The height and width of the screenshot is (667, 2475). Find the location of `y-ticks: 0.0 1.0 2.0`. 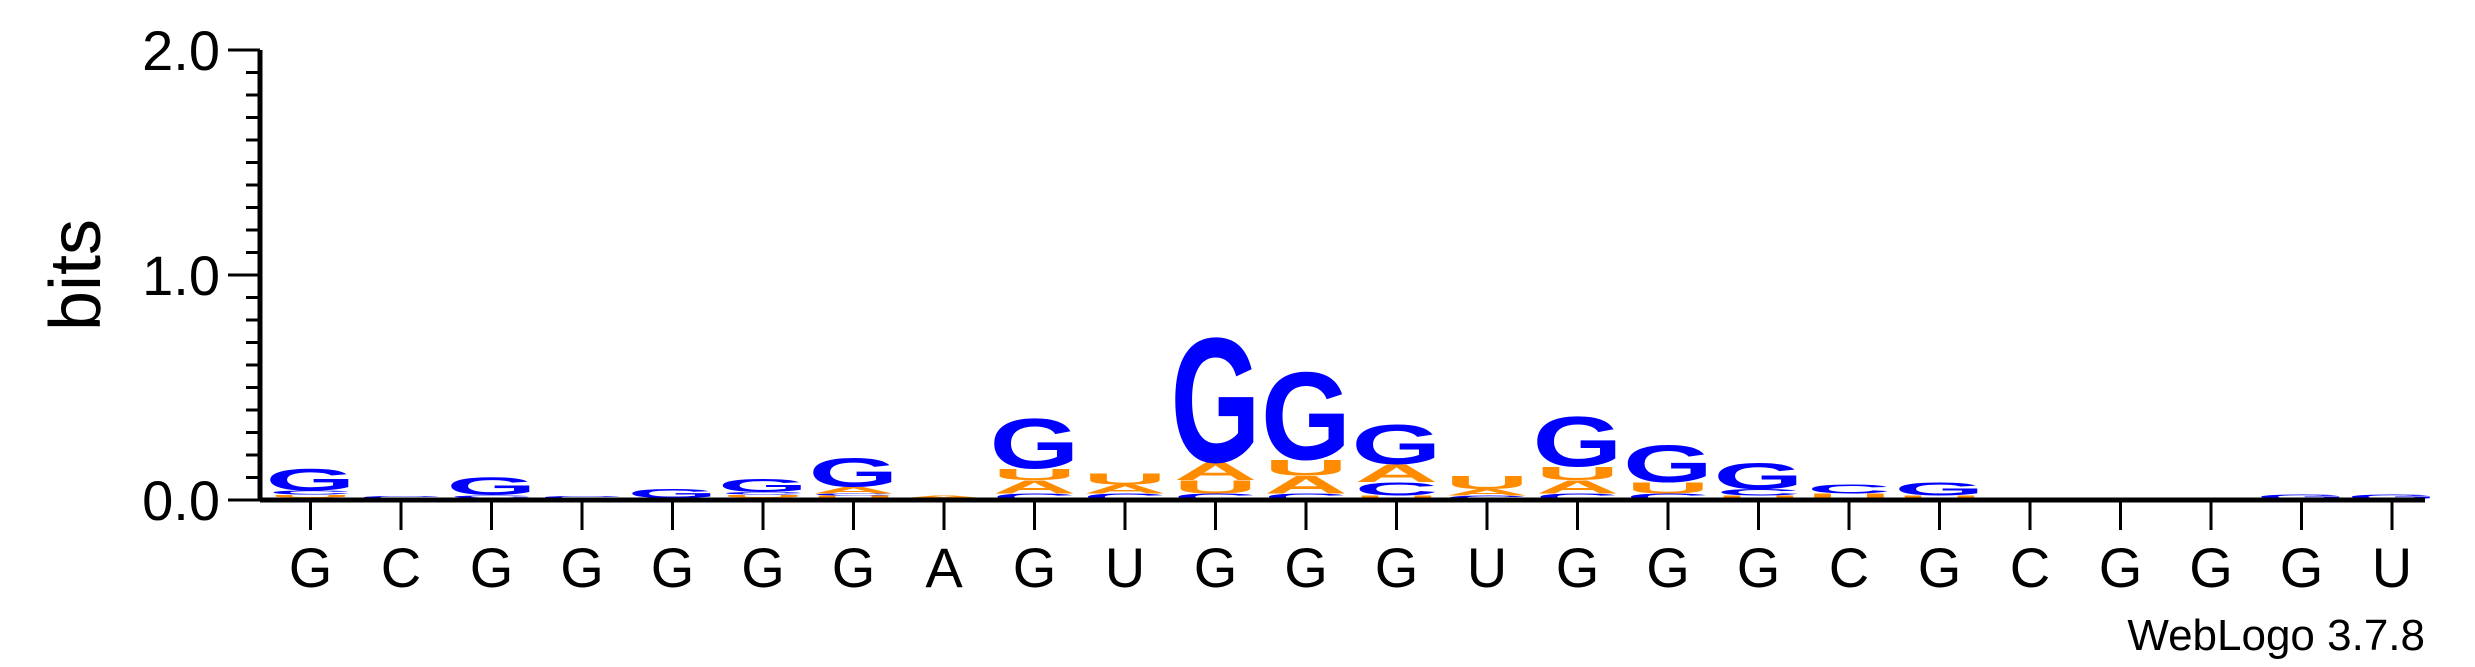

y-ticks: 0.0 1.0 2.0 is located at coordinates (201, 275).